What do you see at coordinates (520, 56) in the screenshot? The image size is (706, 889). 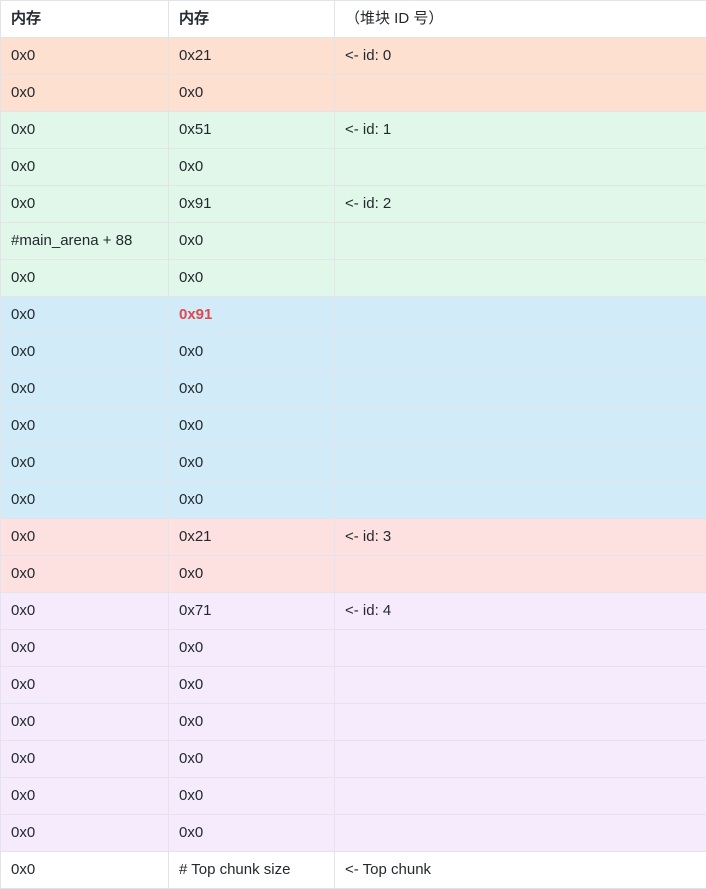 I see `chunk-id-cell: <- id: 0` at bounding box center [520, 56].